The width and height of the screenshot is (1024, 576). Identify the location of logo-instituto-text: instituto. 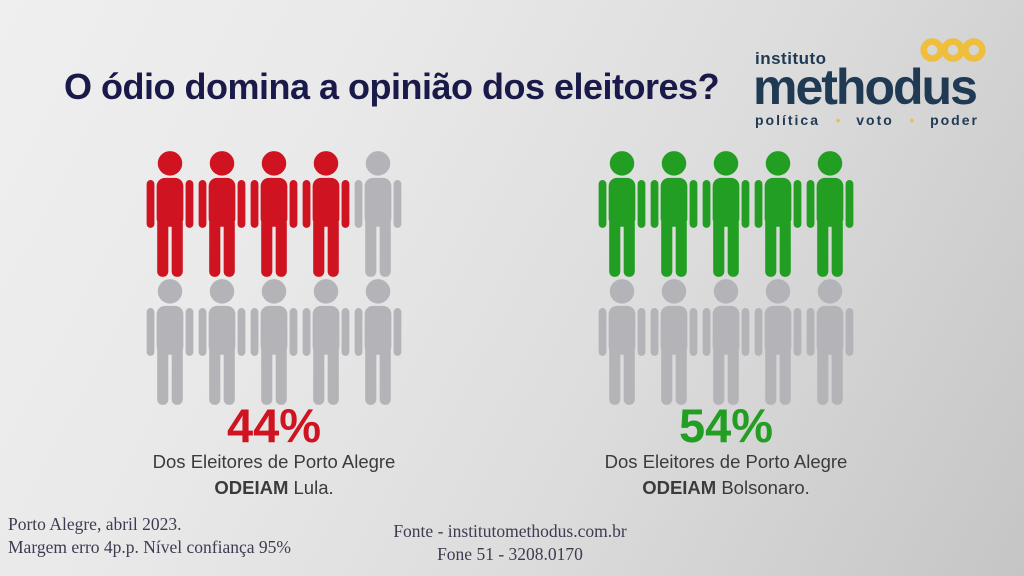
(791, 58).